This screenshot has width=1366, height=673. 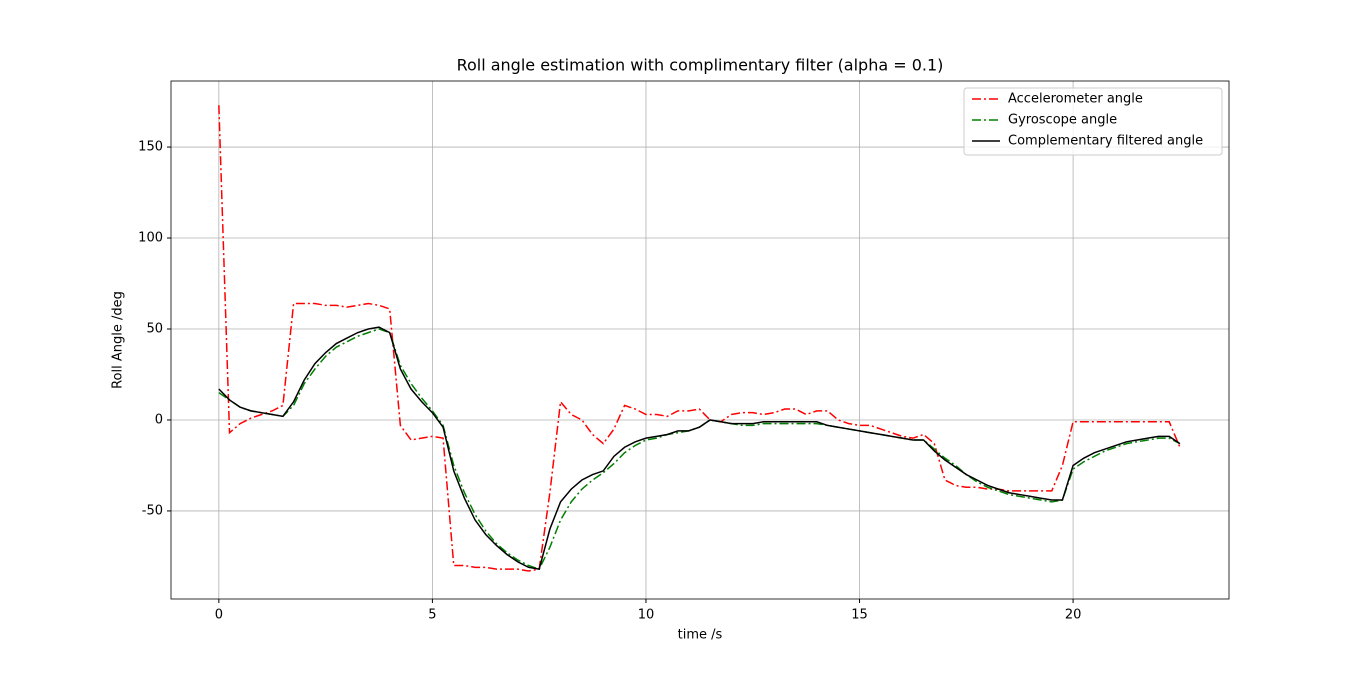 What do you see at coordinates (859, 615) in the screenshot?
I see `x-tick-label: 15` at bounding box center [859, 615].